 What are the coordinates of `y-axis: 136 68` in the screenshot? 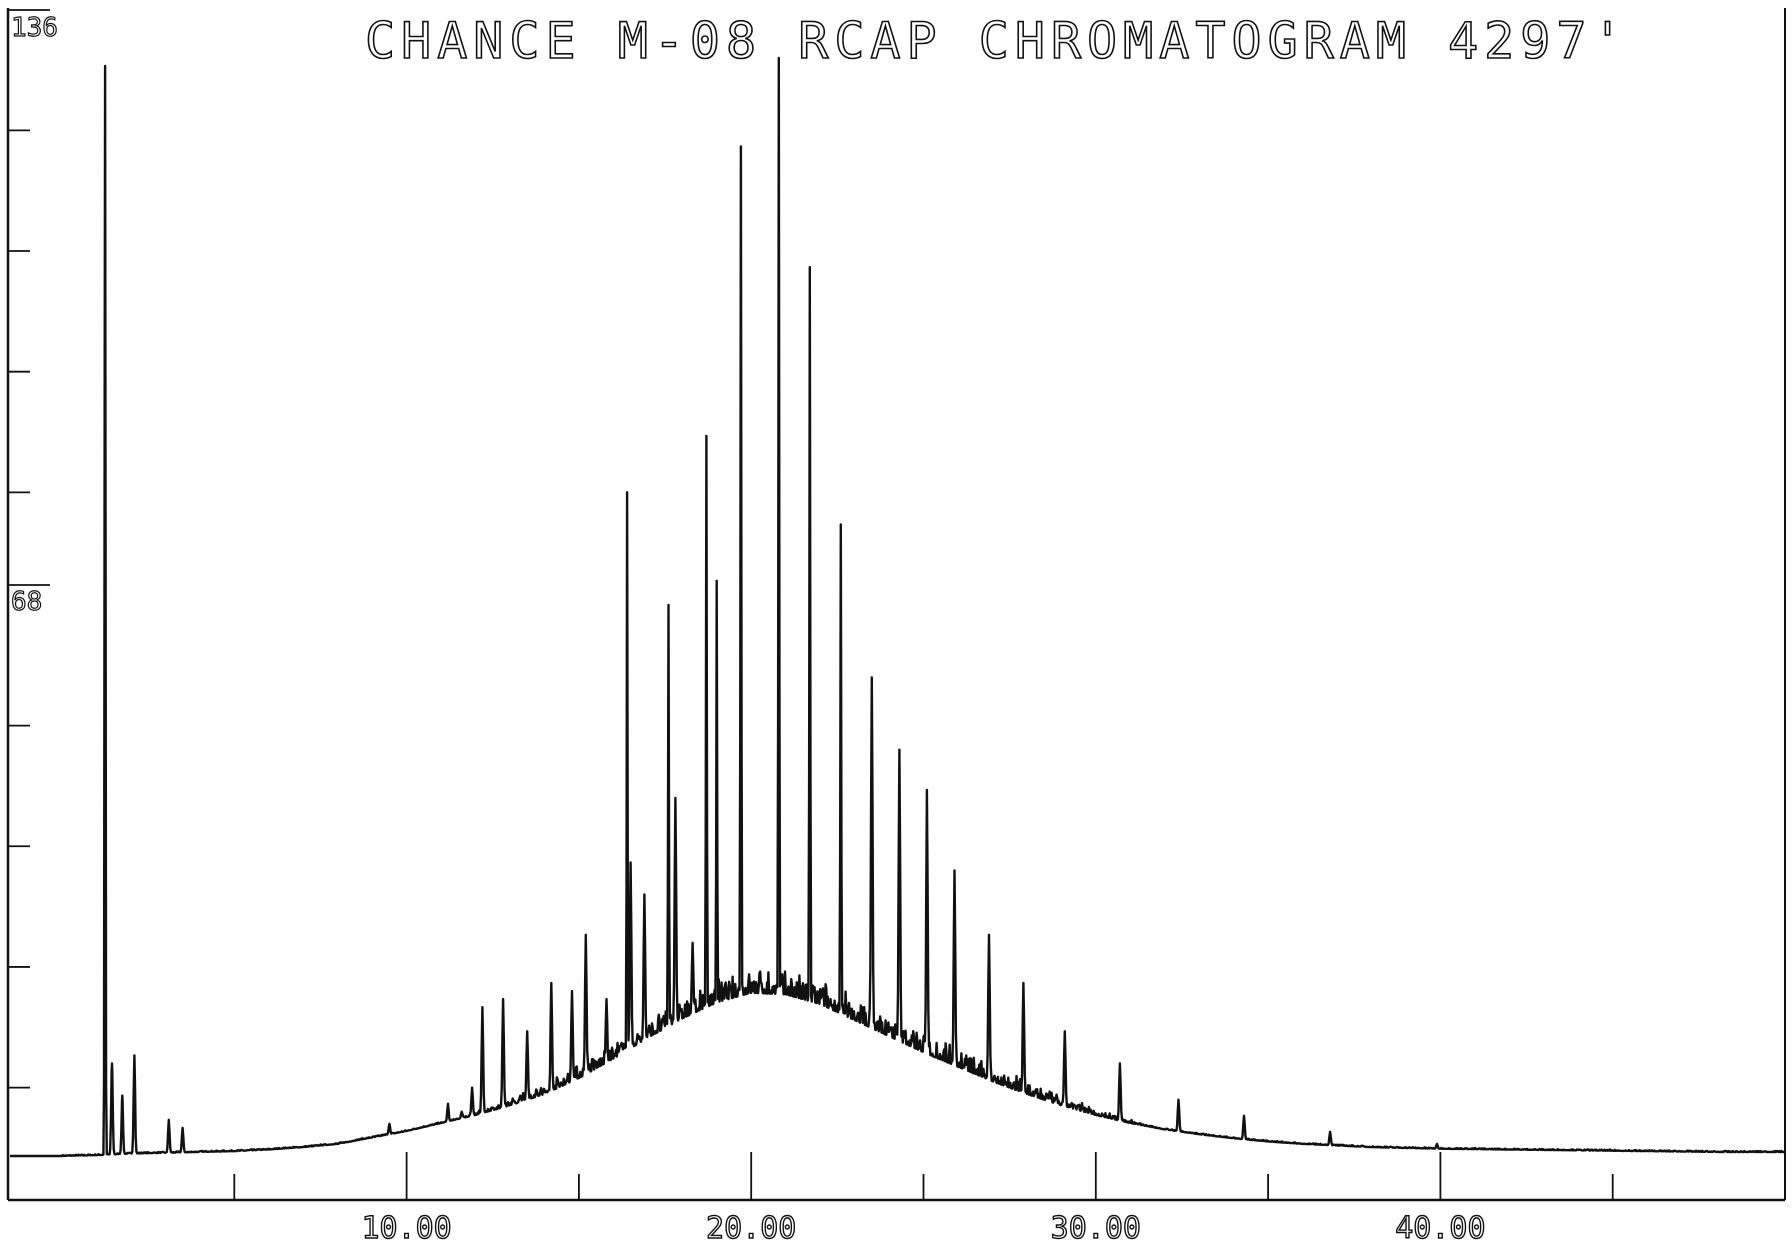 It's located at (33, 549).